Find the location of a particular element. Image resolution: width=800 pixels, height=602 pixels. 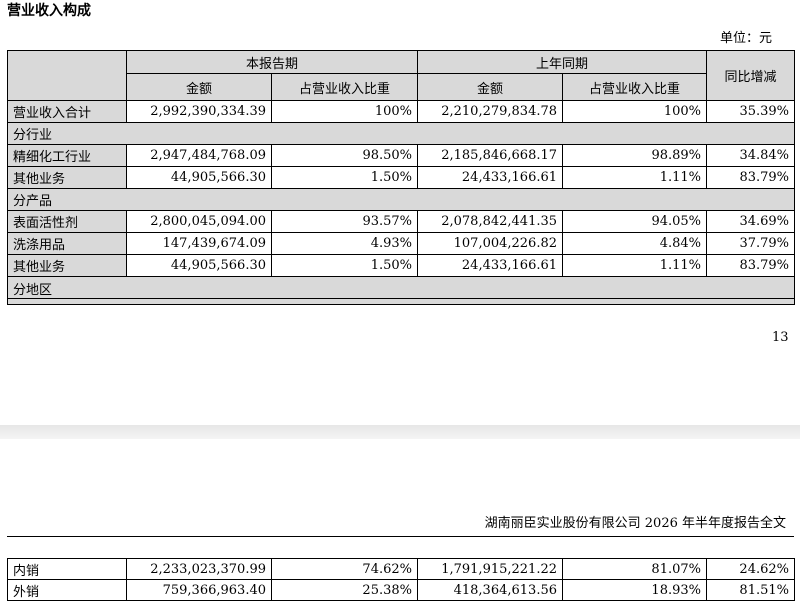

section-label: 分行业 is located at coordinates (401, 133).